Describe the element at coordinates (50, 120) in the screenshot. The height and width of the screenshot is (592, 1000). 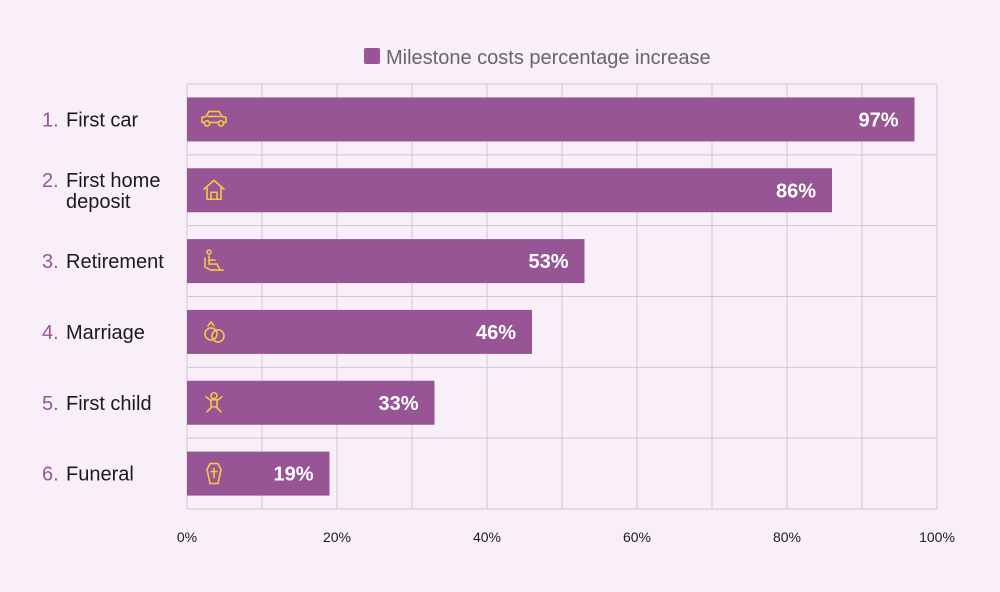
I see `category-number: 1.` at that location.